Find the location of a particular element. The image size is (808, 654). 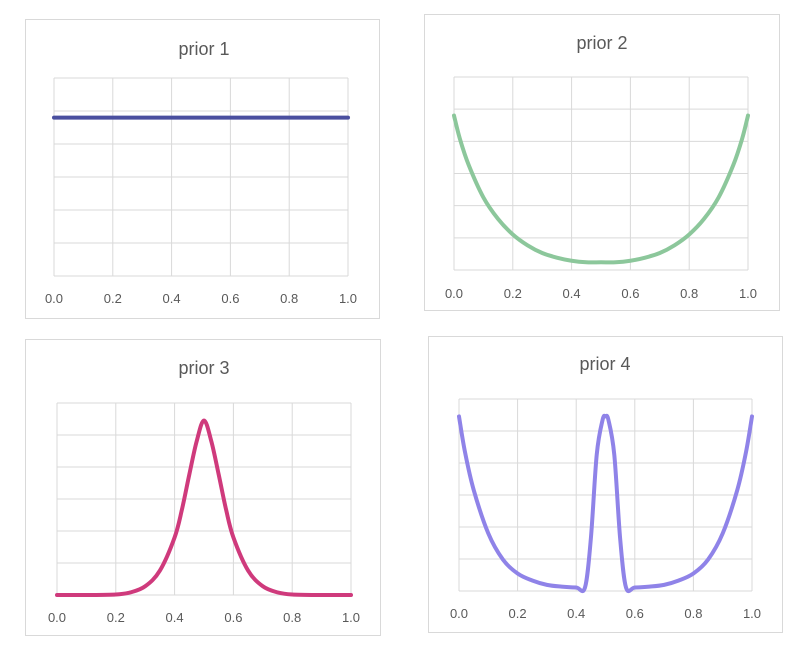

chart-title: prior 1 is located at coordinates (203, 49).